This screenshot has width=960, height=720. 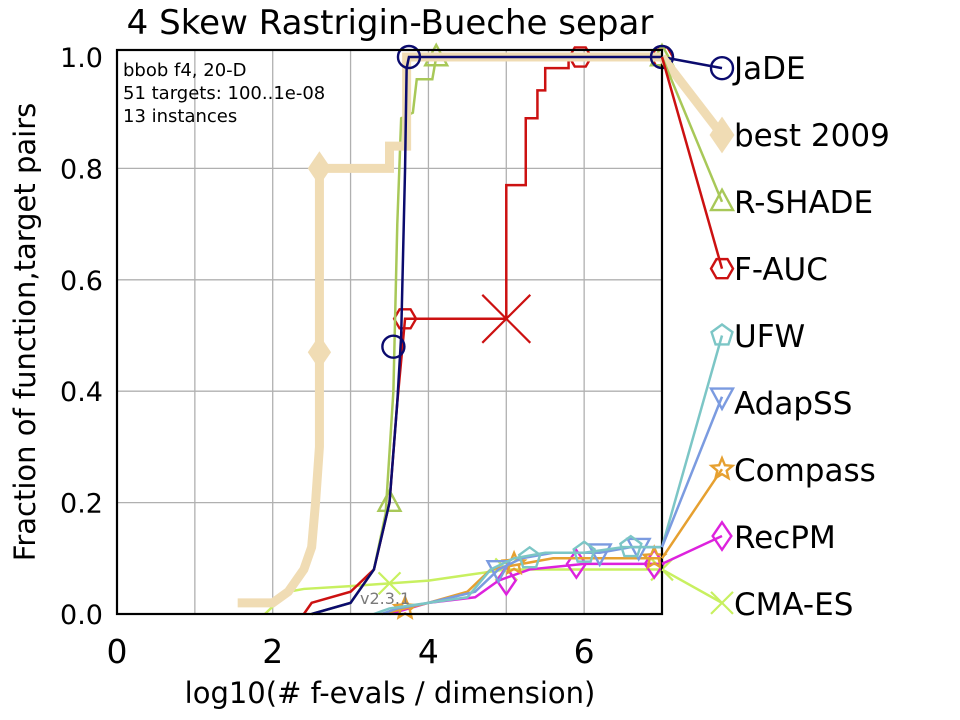 What do you see at coordinates (81, 58) in the screenshot?
I see `y-tick-label: 1.0` at bounding box center [81, 58].